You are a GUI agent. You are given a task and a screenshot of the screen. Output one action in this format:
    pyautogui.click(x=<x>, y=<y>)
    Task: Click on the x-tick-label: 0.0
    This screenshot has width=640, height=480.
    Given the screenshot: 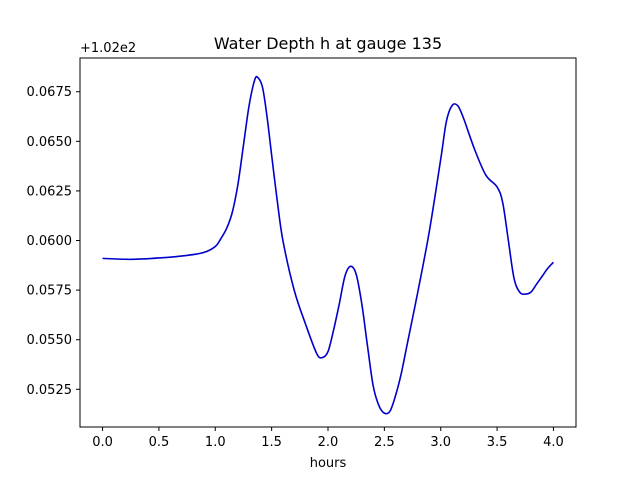 What is the action you would take?
    pyautogui.click(x=102, y=442)
    